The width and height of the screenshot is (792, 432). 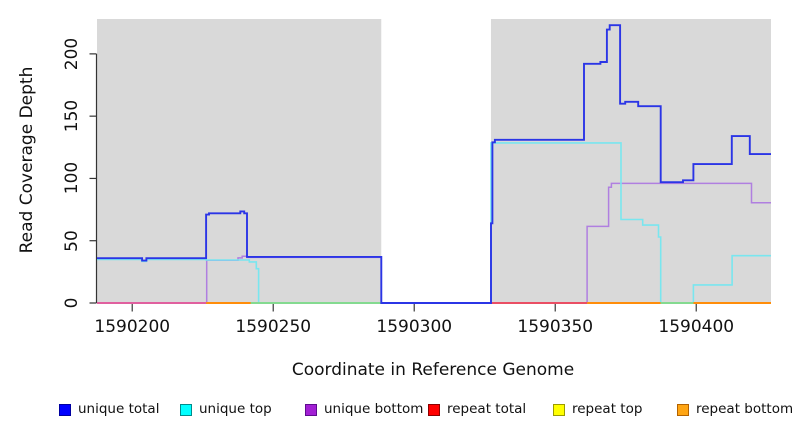 I want to click on unique-top-swatch-icon, so click(x=186, y=410).